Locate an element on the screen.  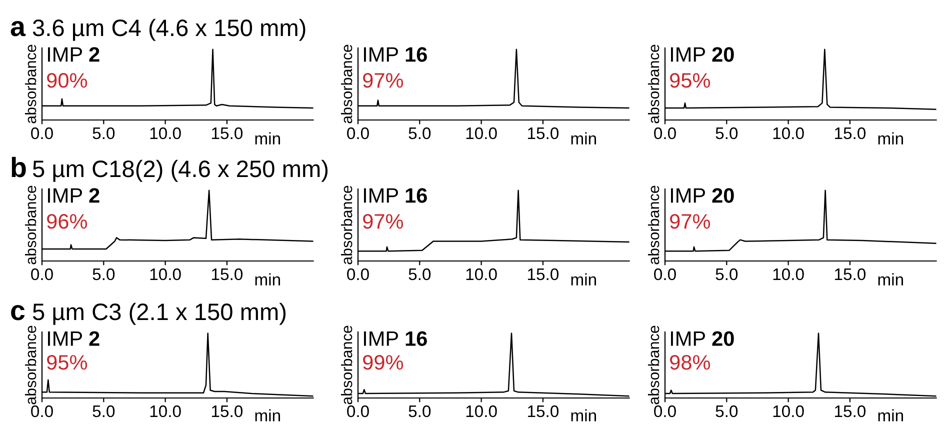
annotation: 98% is located at coordinates (690, 362).